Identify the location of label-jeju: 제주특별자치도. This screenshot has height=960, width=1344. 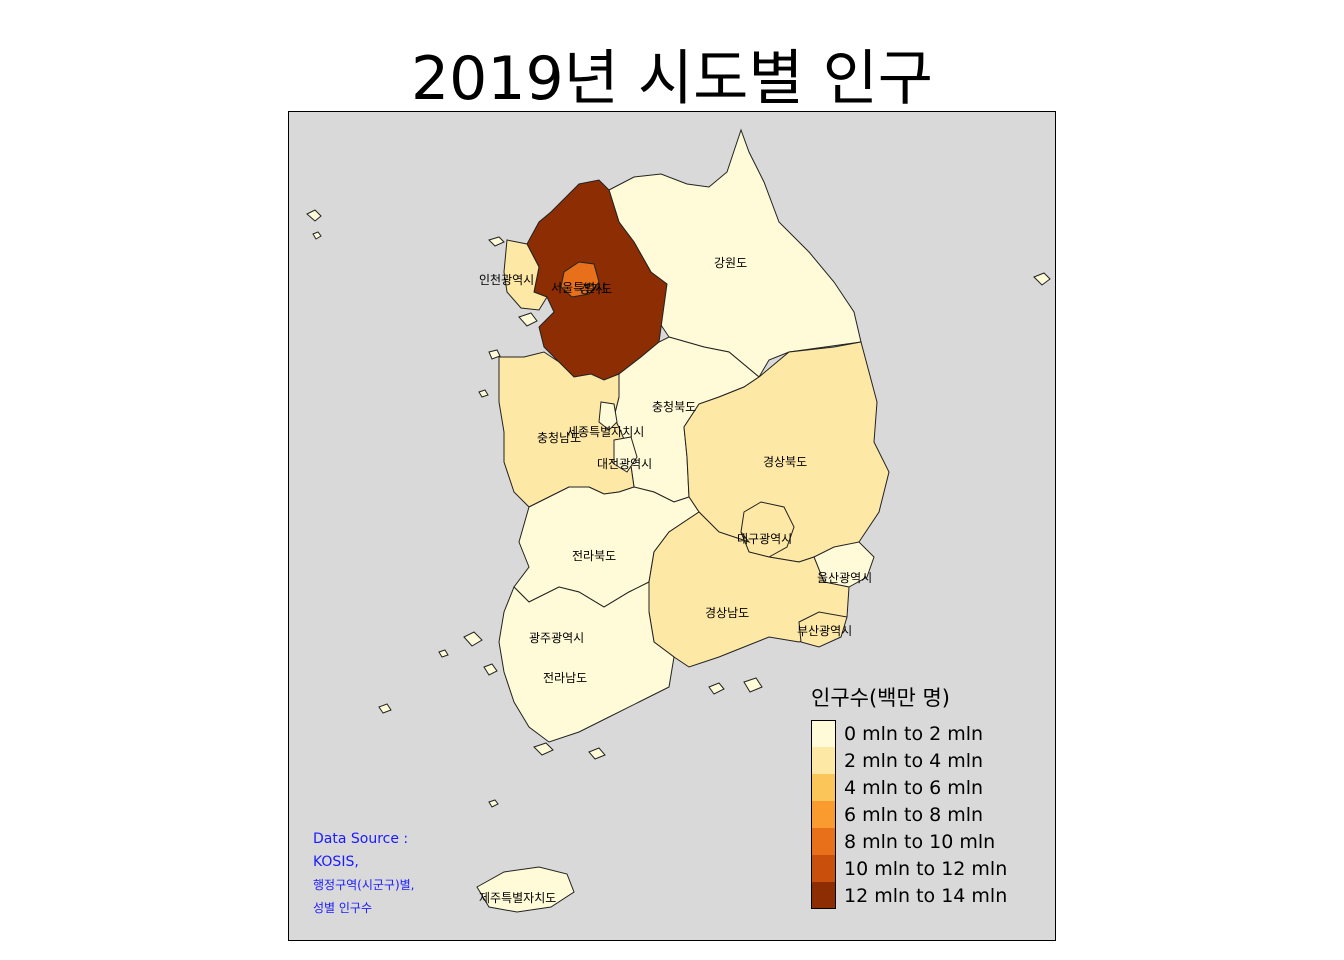
(517, 898).